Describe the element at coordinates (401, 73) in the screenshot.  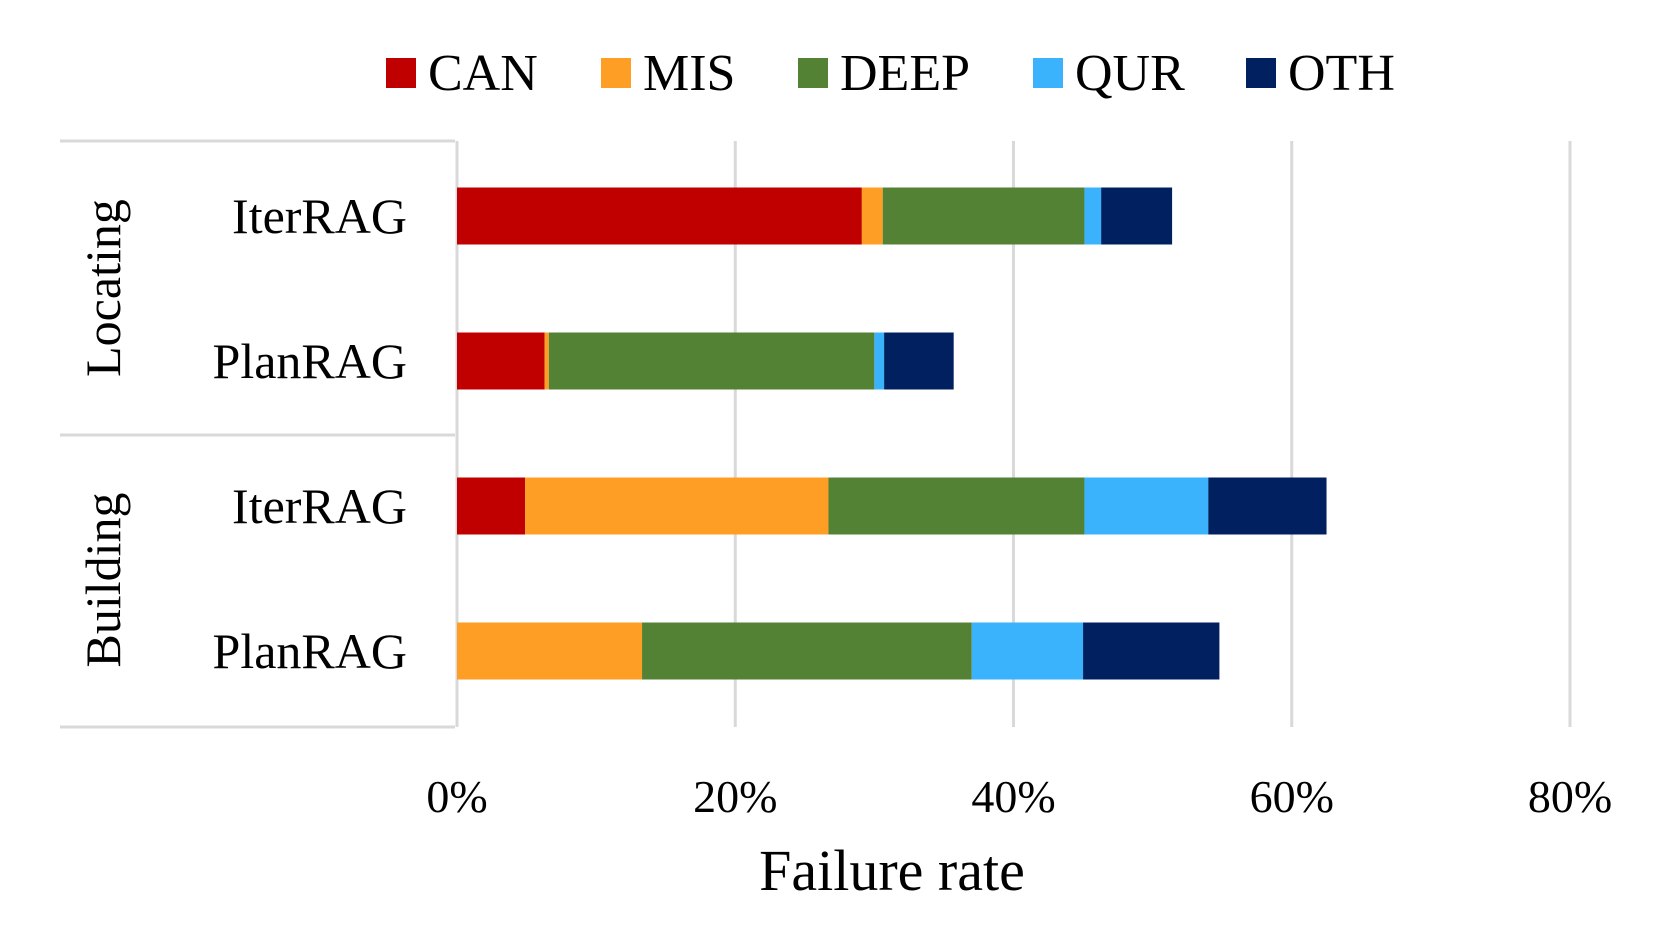
I see `legend-swatch-can` at that location.